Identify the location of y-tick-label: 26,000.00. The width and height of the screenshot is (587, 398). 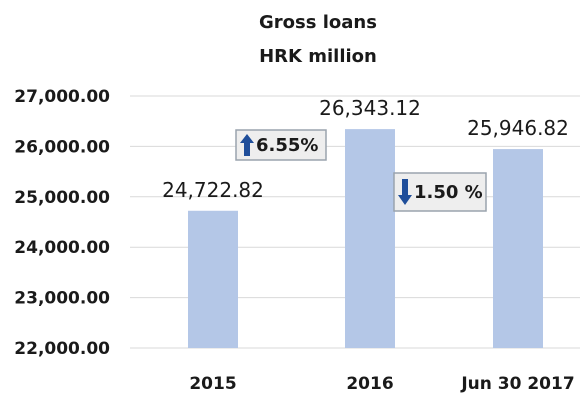
(62, 147).